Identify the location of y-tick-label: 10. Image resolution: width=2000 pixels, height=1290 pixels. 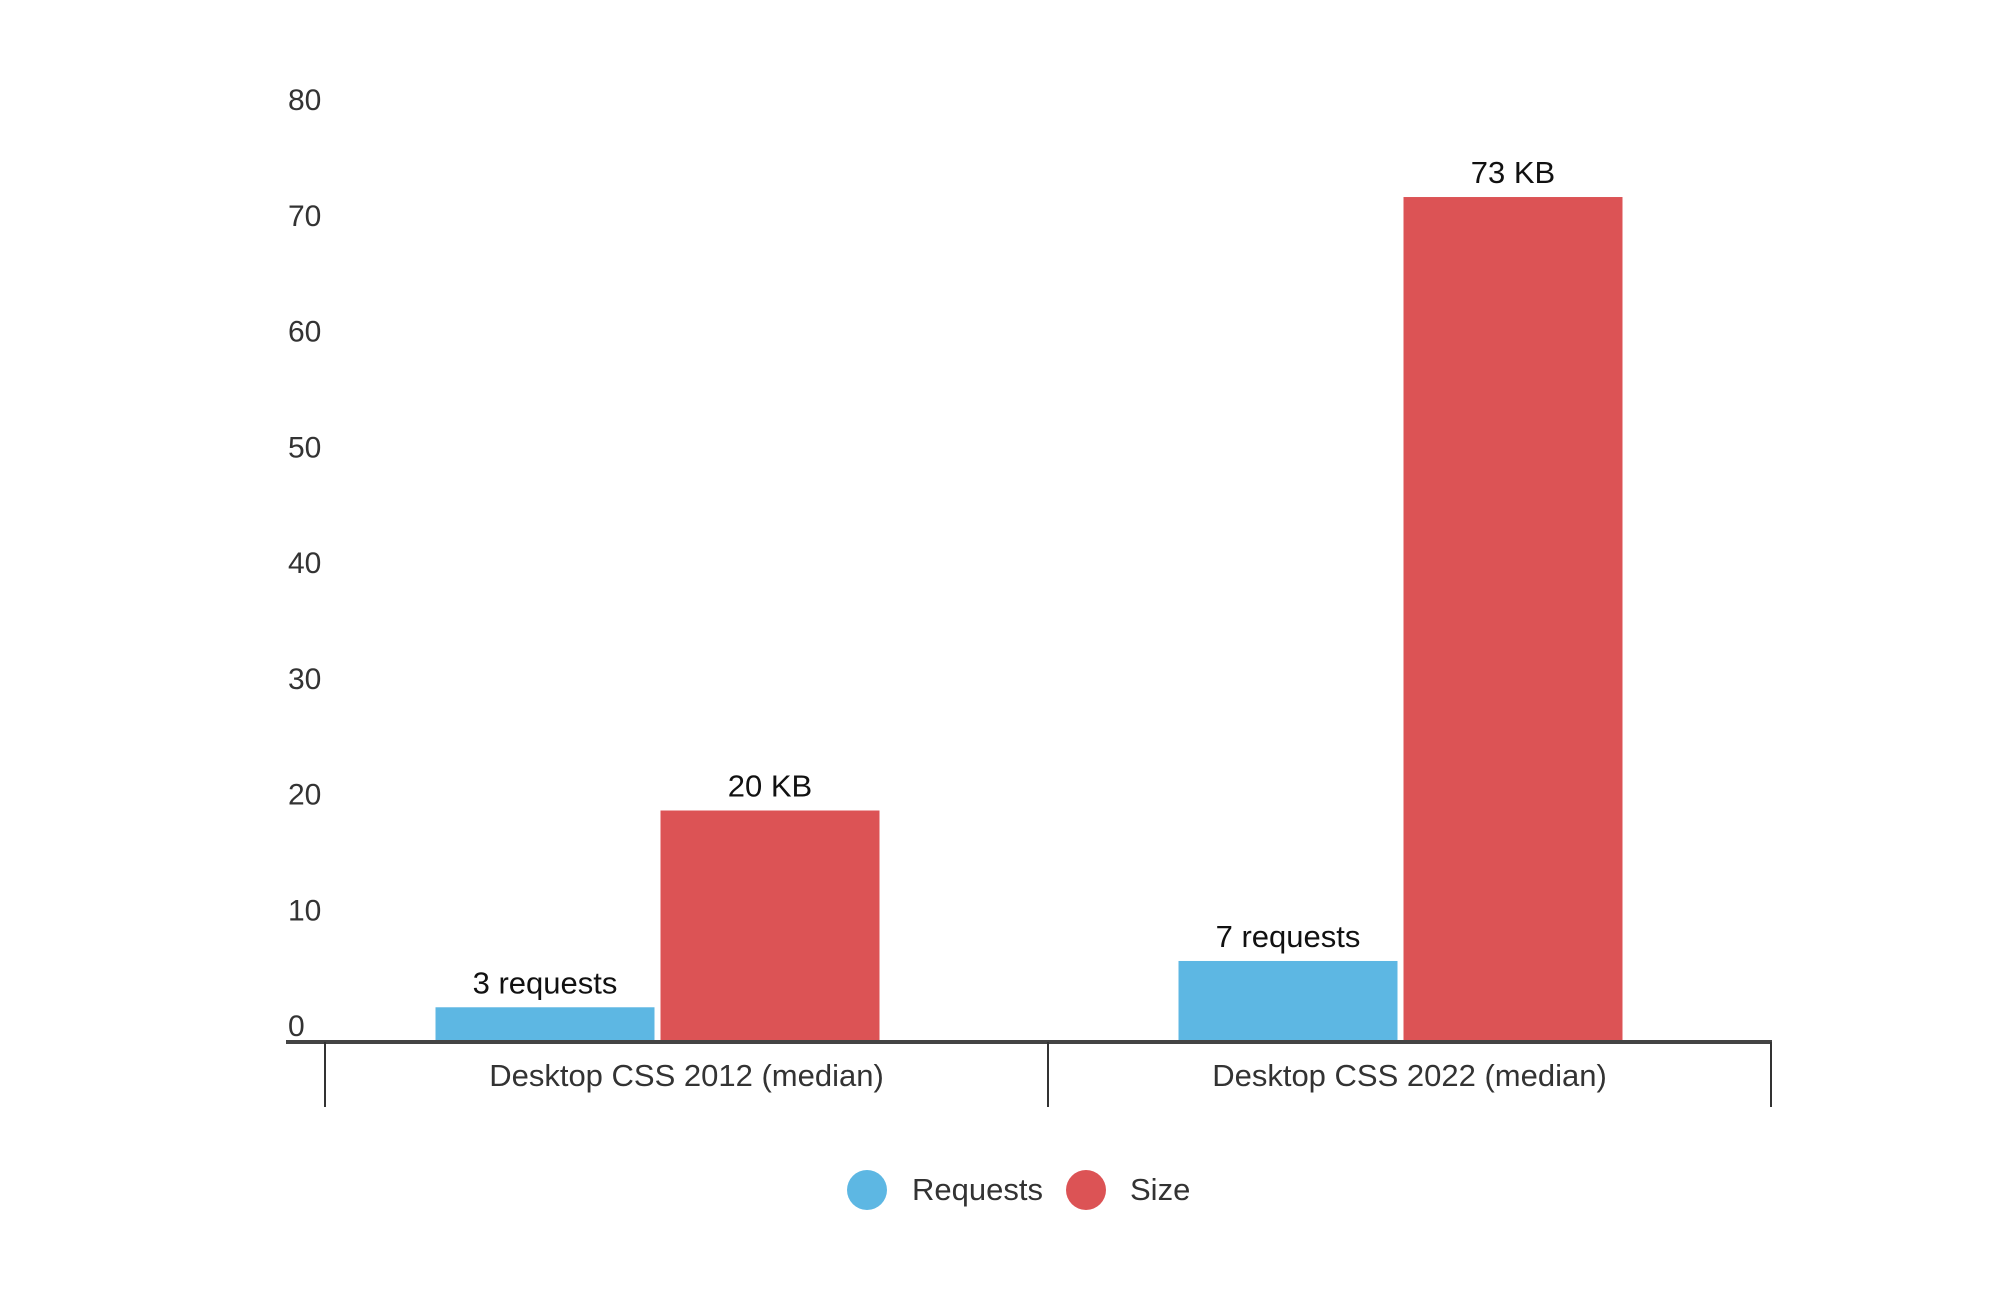
(304, 910).